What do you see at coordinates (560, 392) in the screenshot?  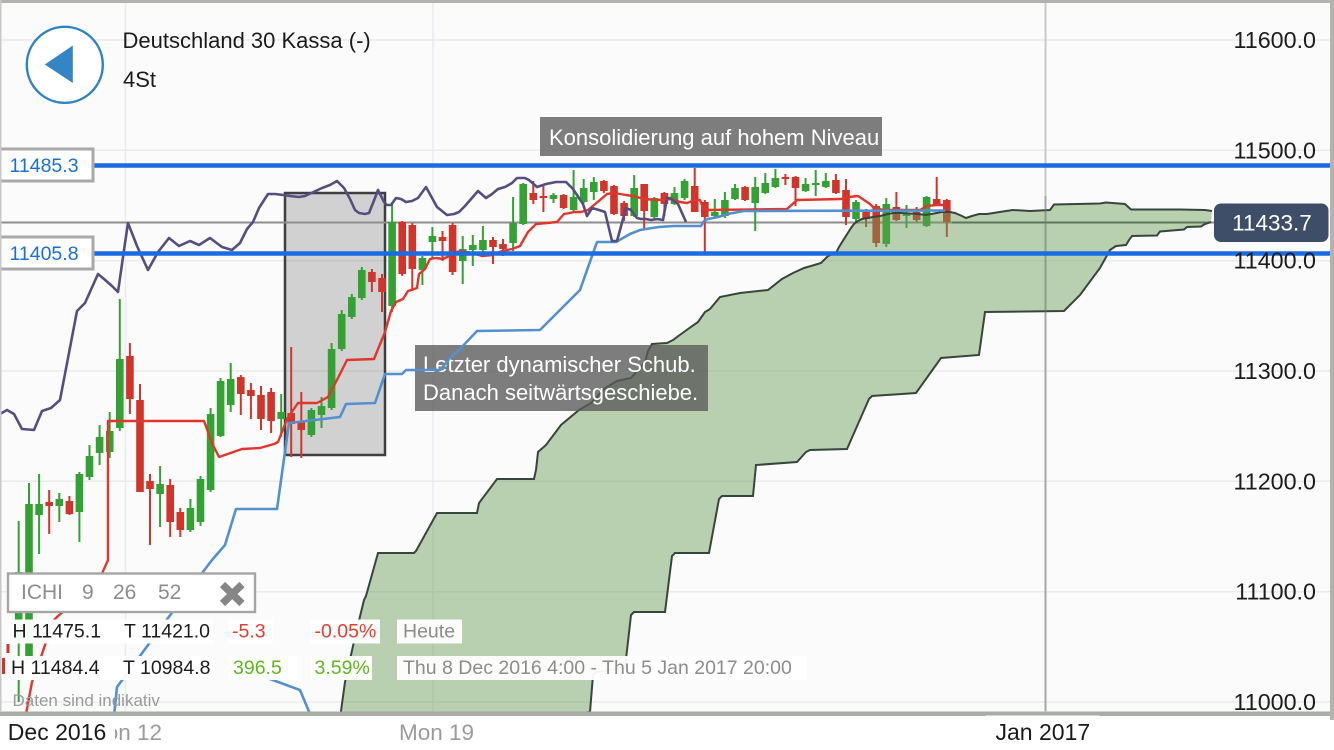 I see `svg-text: Danach seitwärtsgeschiebe.` at bounding box center [560, 392].